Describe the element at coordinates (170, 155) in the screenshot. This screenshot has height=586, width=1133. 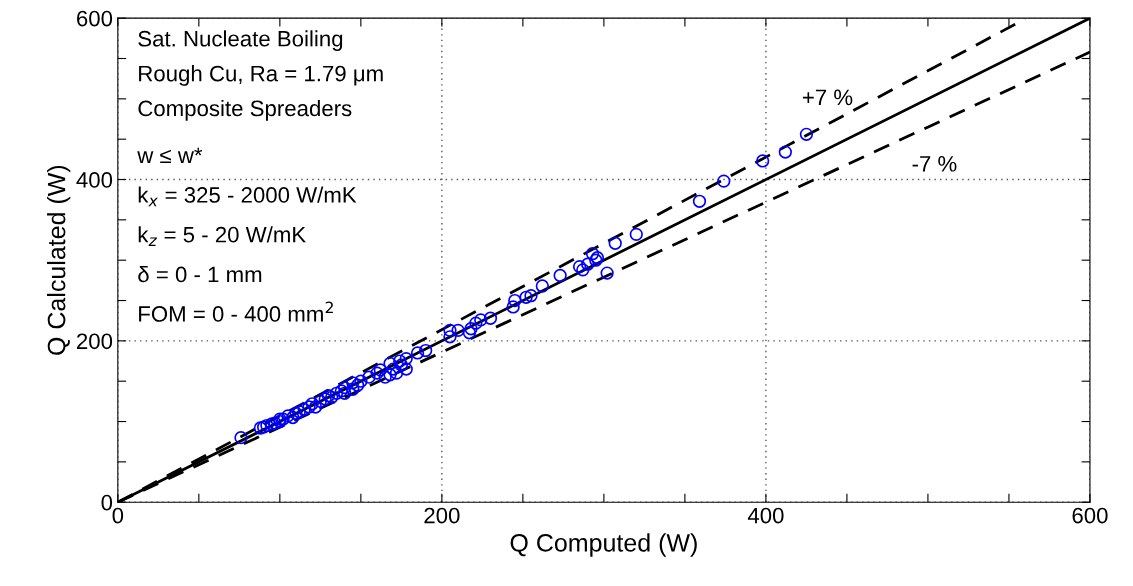
I see `annotation: w ≤ w*` at that location.